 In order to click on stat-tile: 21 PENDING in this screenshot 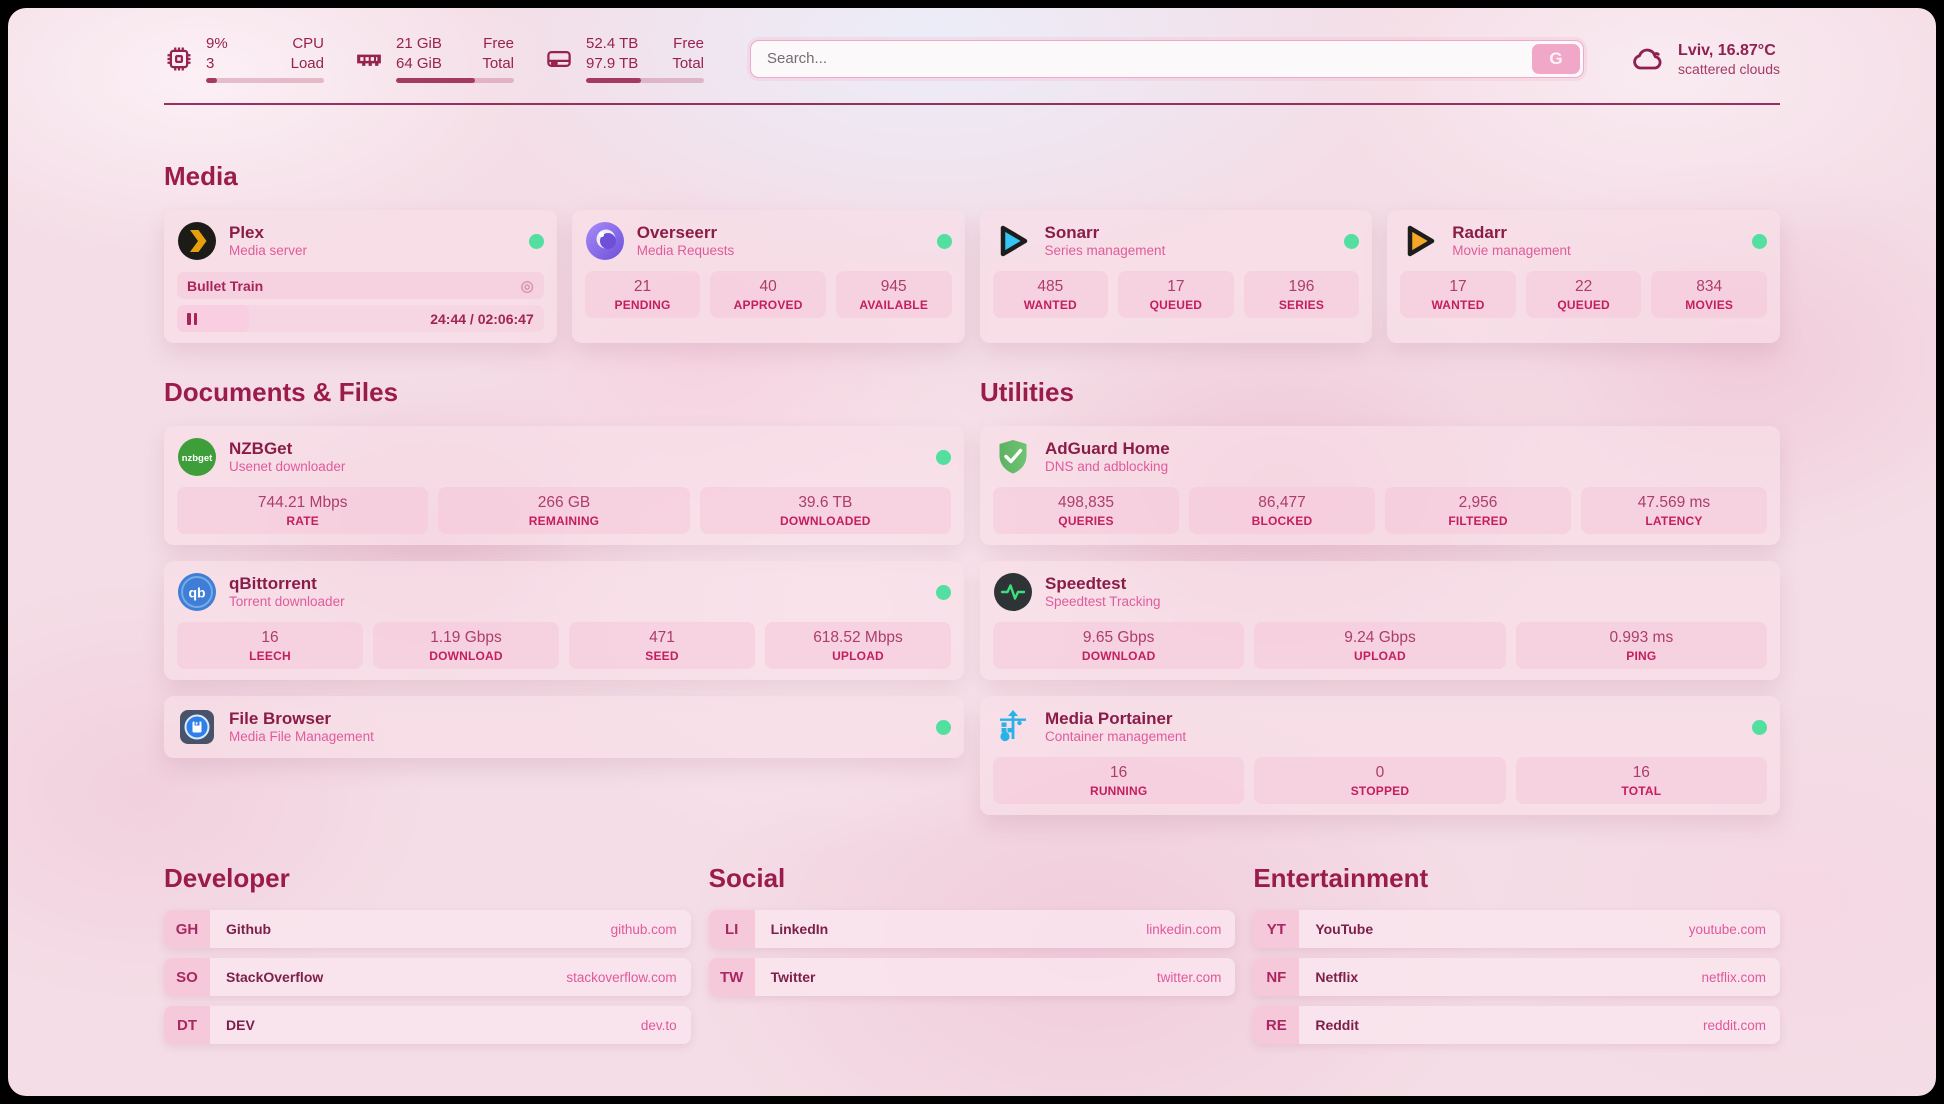, I will do `click(642, 294)`.